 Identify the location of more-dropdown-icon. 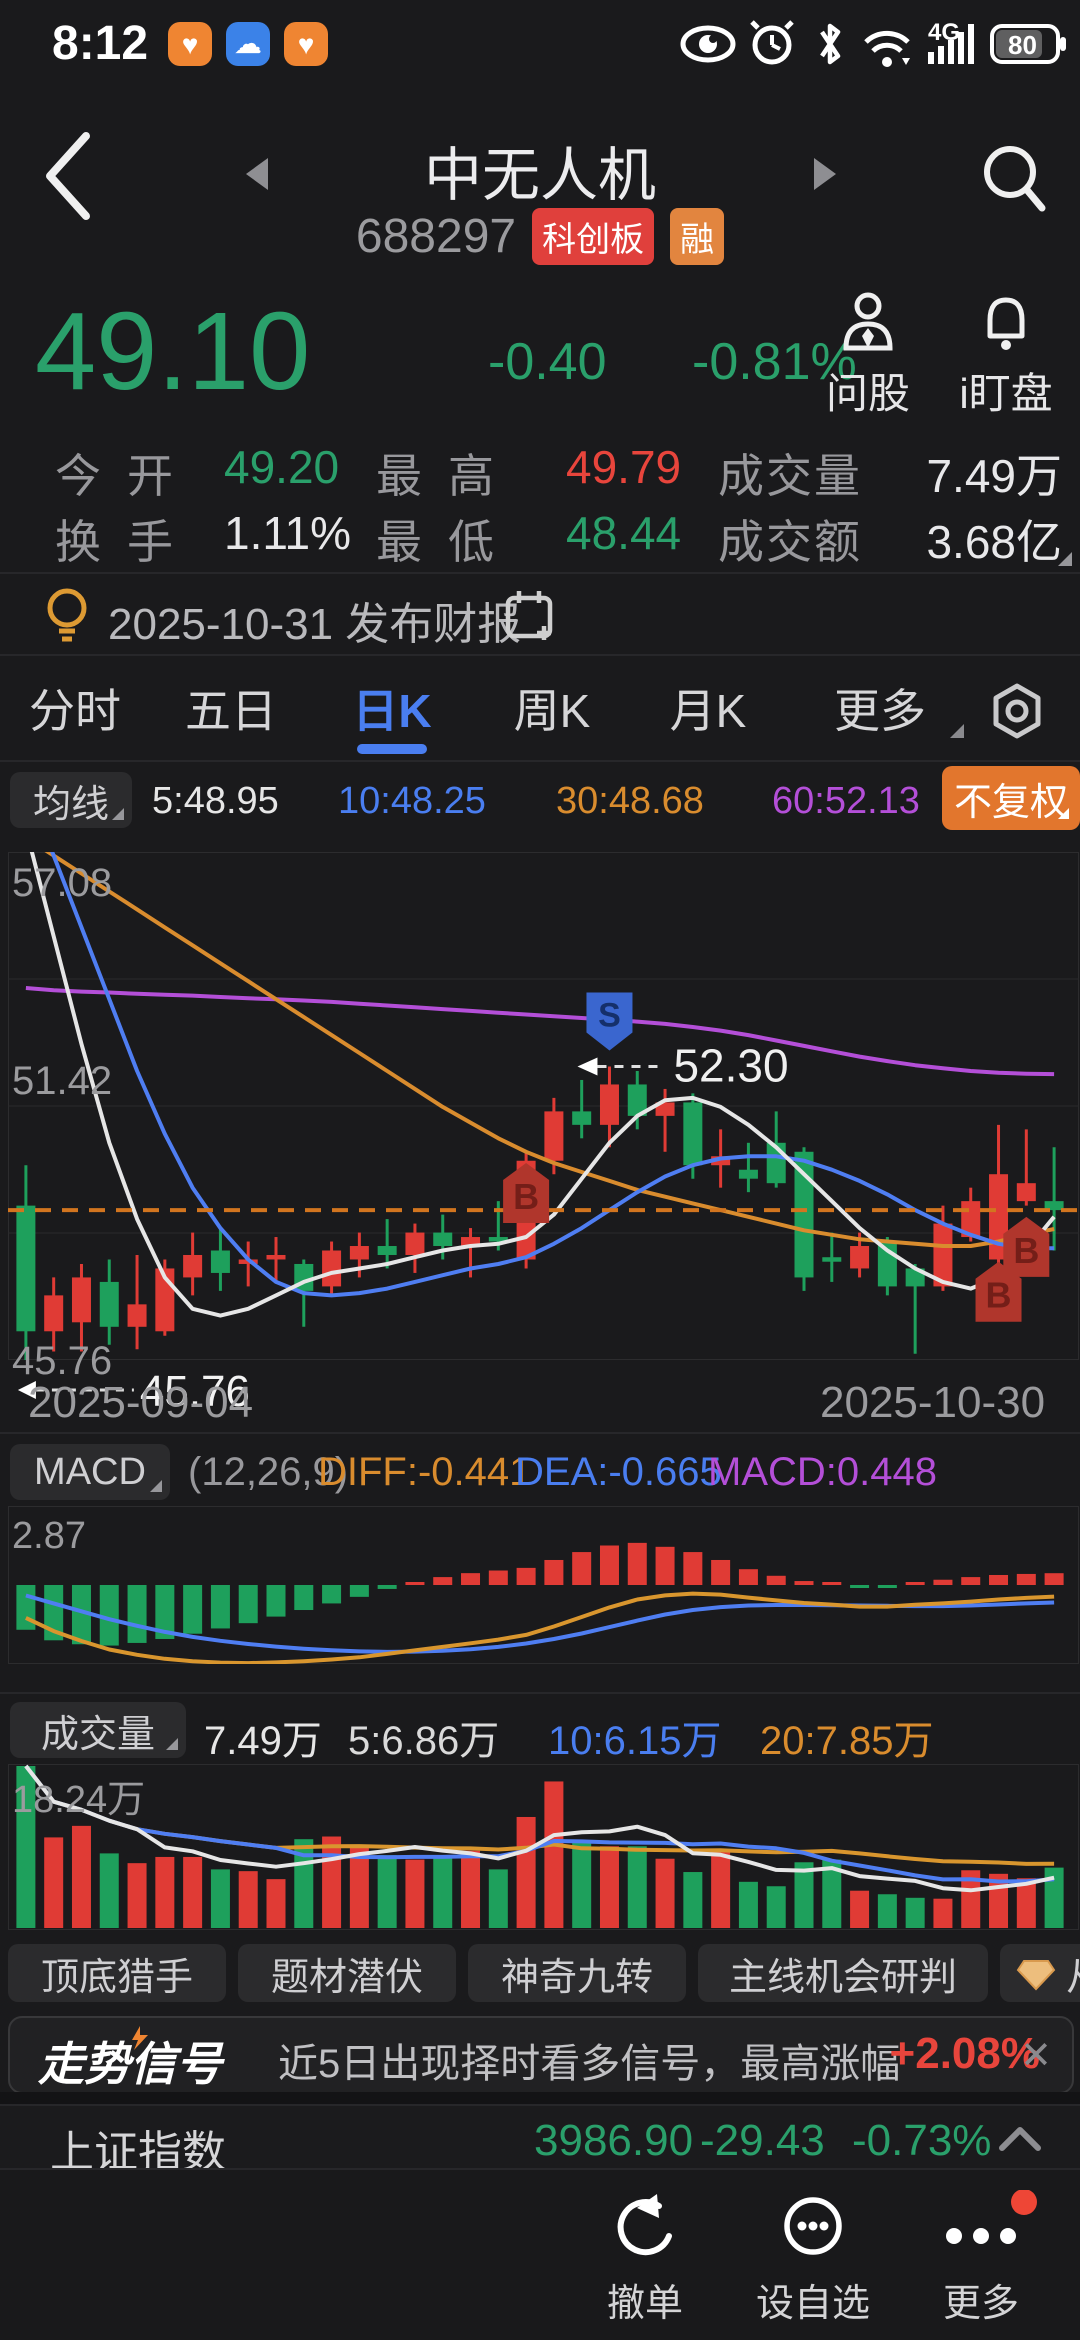
(957, 731).